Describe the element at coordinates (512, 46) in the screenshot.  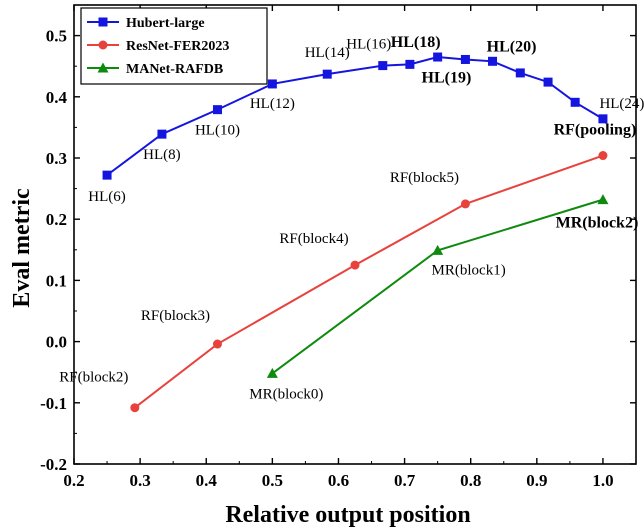
I see `point-label: HL(20)` at that location.